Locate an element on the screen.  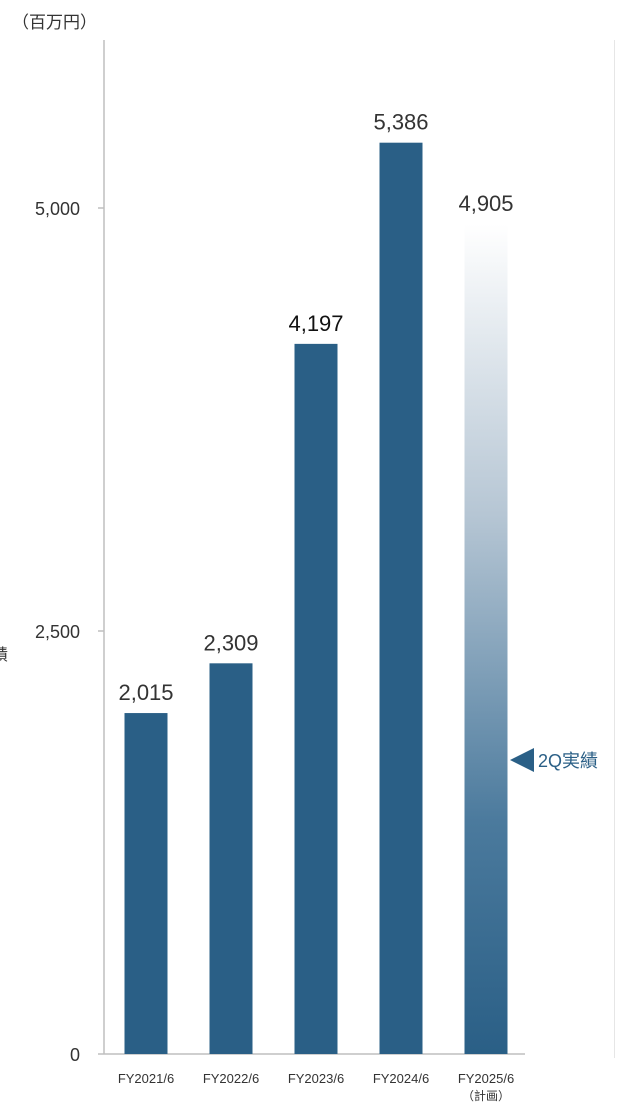
x-tick-label: FY2023/6 is located at coordinates (316, 1078).